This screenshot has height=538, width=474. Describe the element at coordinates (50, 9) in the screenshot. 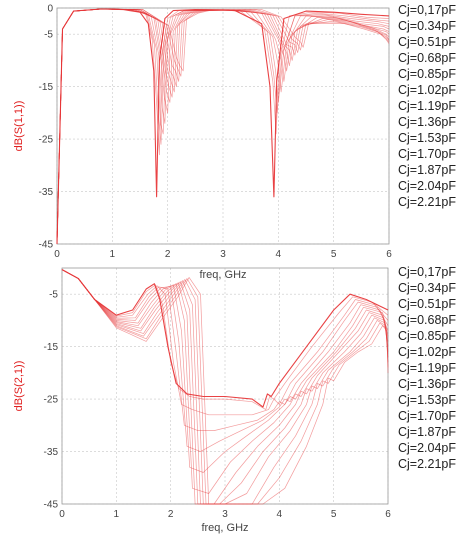

I see `y-tick-label: 0` at that location.